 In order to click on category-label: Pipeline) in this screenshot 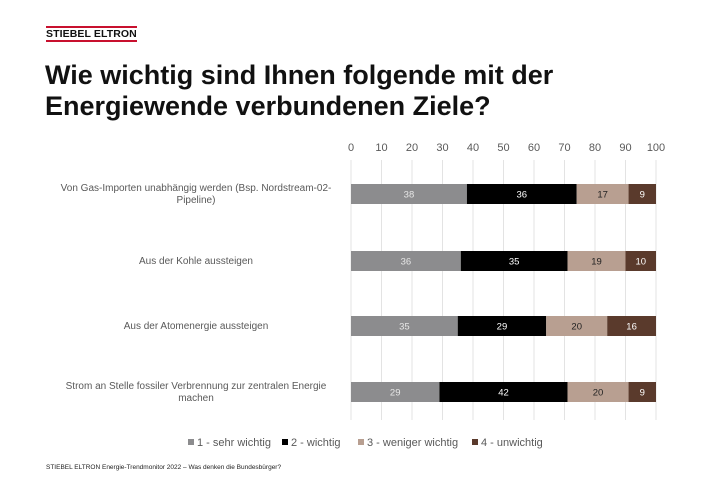, I will do `click(196, 200)`.